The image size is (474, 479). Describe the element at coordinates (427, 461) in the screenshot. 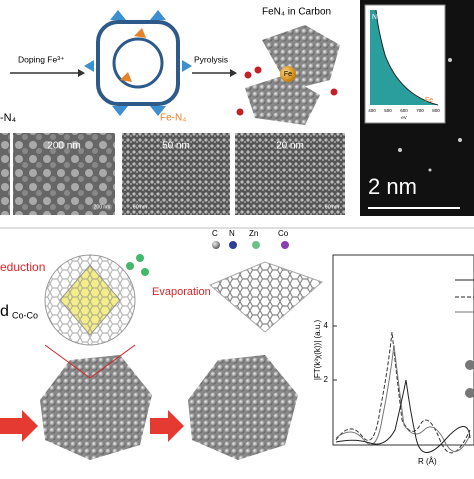

I see `x-axis-label: R (Å)` at that location.